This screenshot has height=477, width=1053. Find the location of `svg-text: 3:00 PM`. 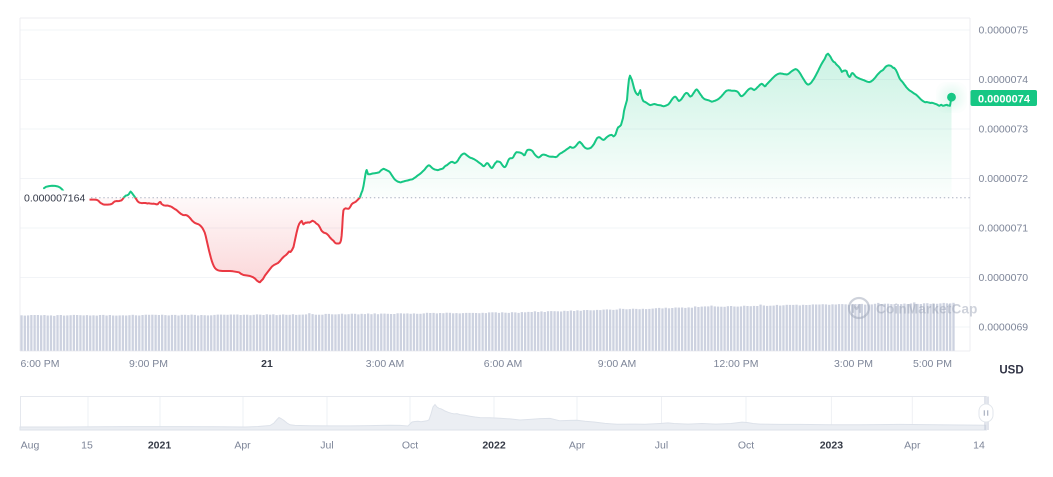

svg-text: 3:00 PM is located at coordinates (853, 364).